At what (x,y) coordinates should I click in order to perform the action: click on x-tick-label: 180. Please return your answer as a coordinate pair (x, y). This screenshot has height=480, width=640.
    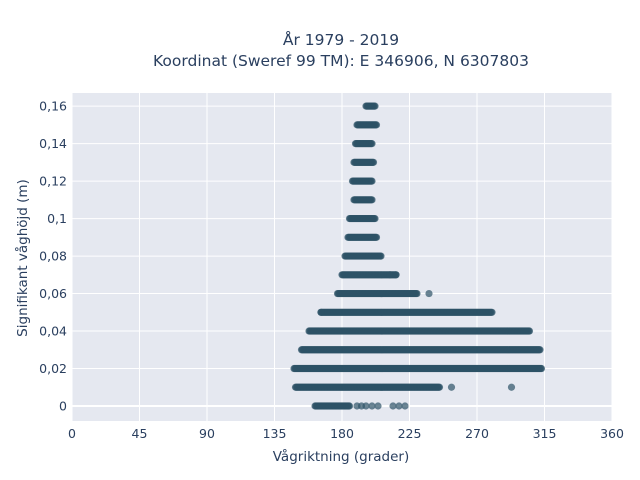
    Looking at the image, I should click on (342, 433).